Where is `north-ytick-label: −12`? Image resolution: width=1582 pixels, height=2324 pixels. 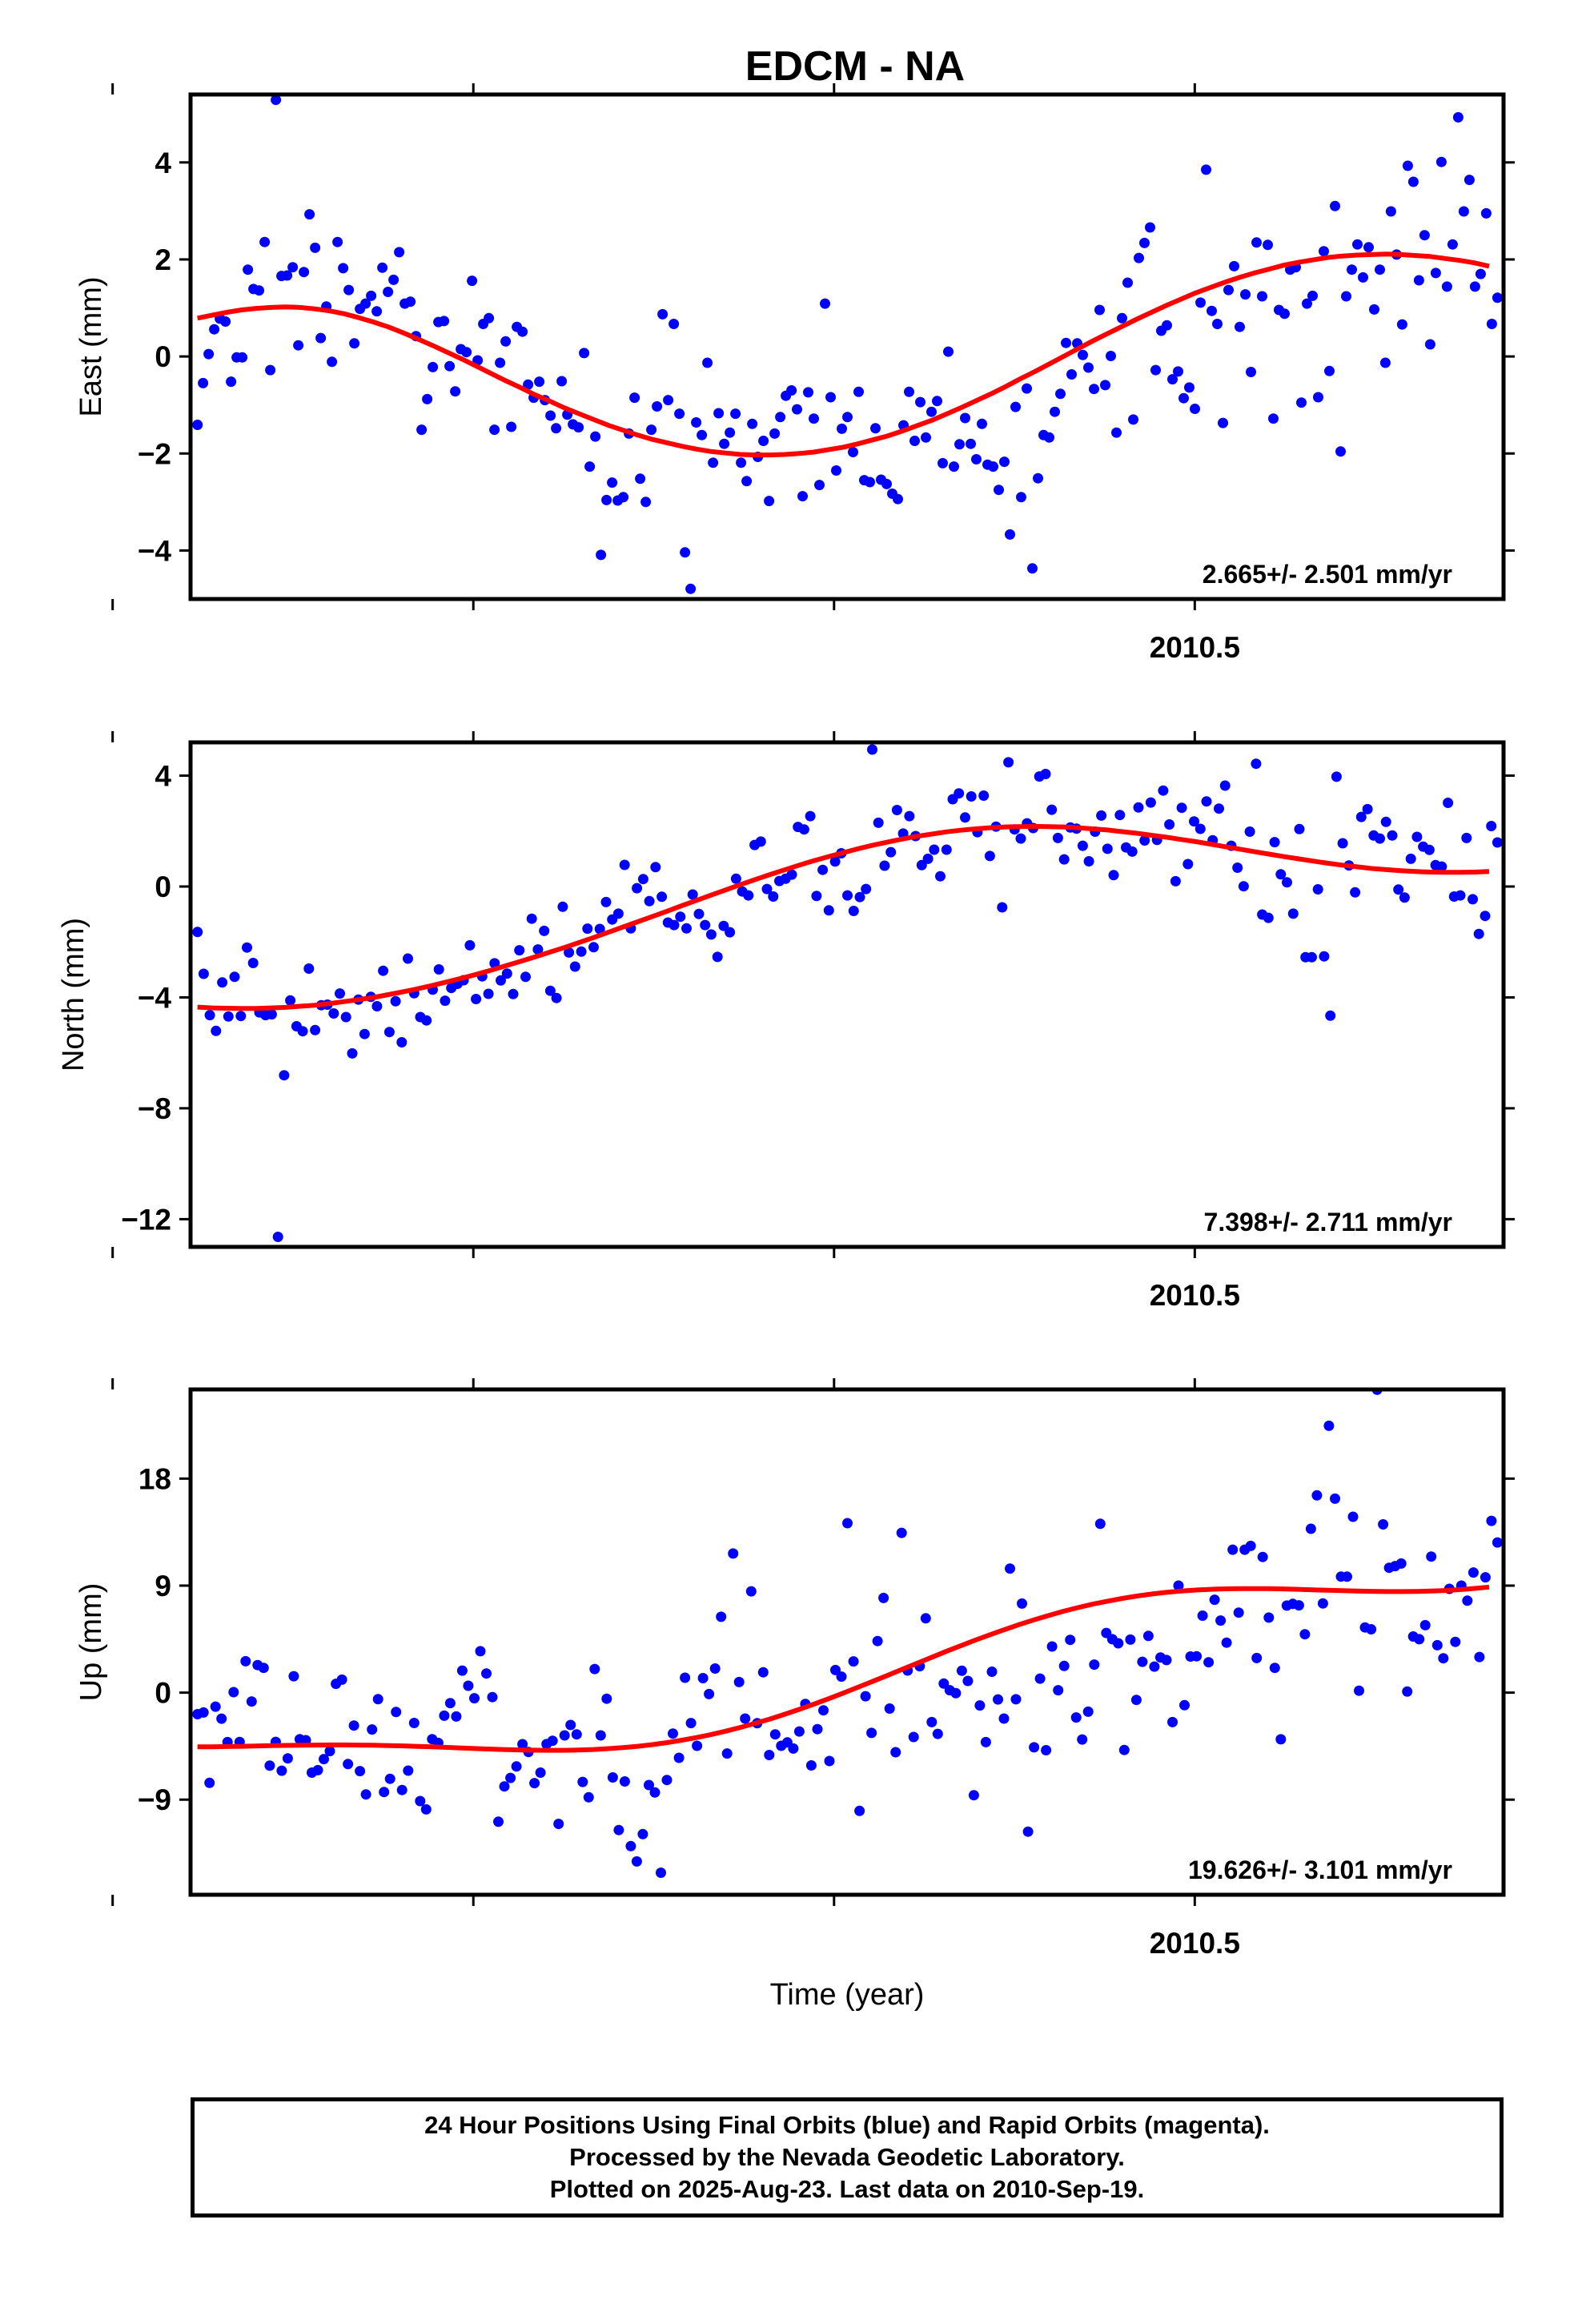 north-ytick-label: −12 is located at coordinates (146, 1219).